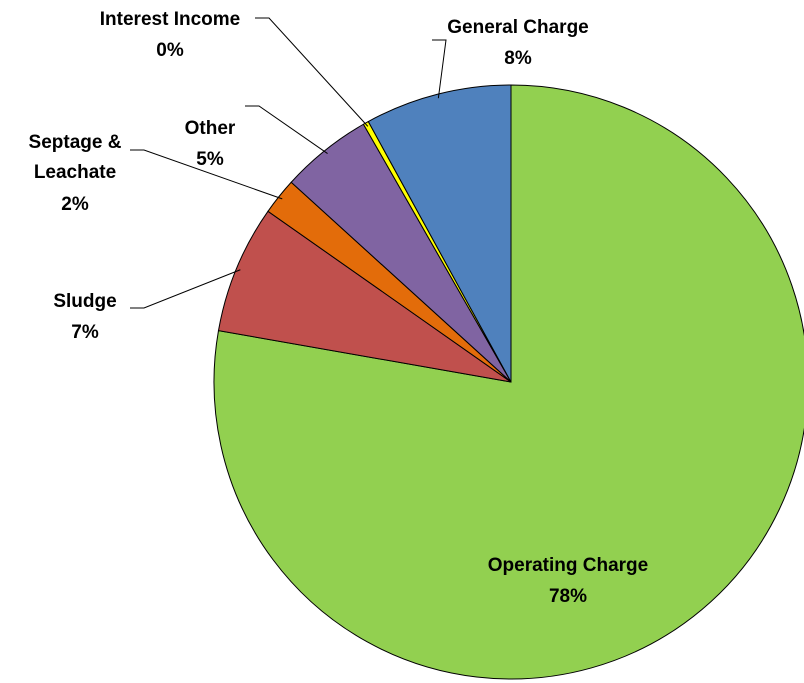  What do you see at coordinates (75, 204) in the screenshot?
I see `slice-value-label: 2%` at bounding box center [75, 204].